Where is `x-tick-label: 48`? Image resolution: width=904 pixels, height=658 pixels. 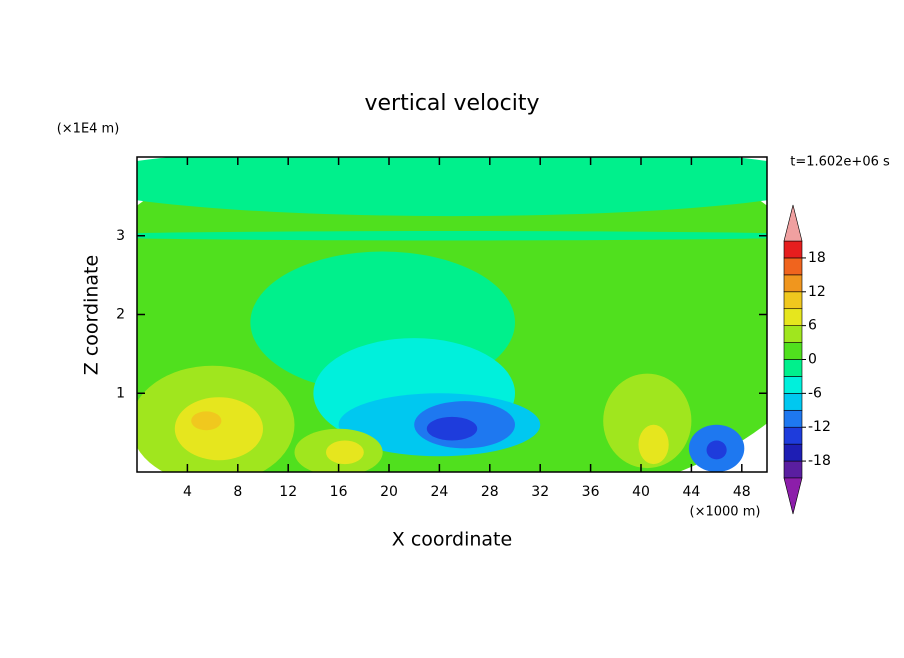 x-tick-label: 48 is located at coordinates (742, 492).